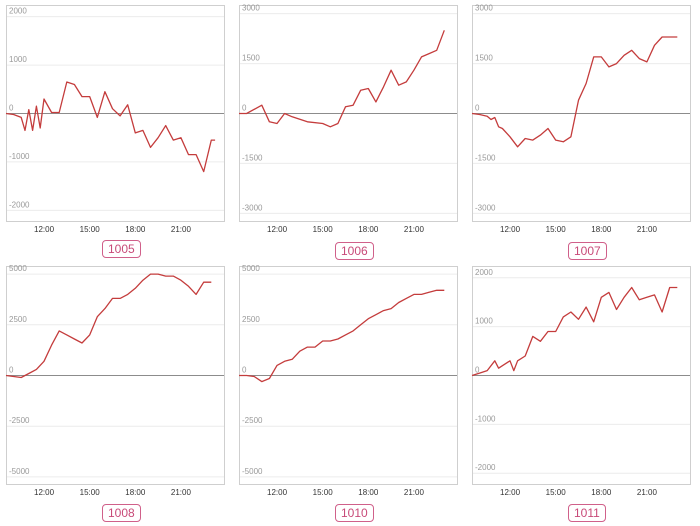 The width and height of the screenshot is (700, 526). I want to click on chart-label-badge-1010: 1010, so click(354, 513).